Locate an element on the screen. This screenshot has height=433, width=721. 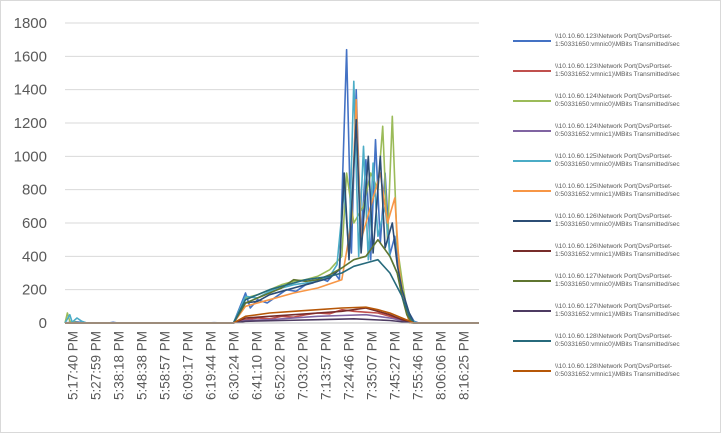
y-tick-label: 1400 is located at coordinates (30, 90).